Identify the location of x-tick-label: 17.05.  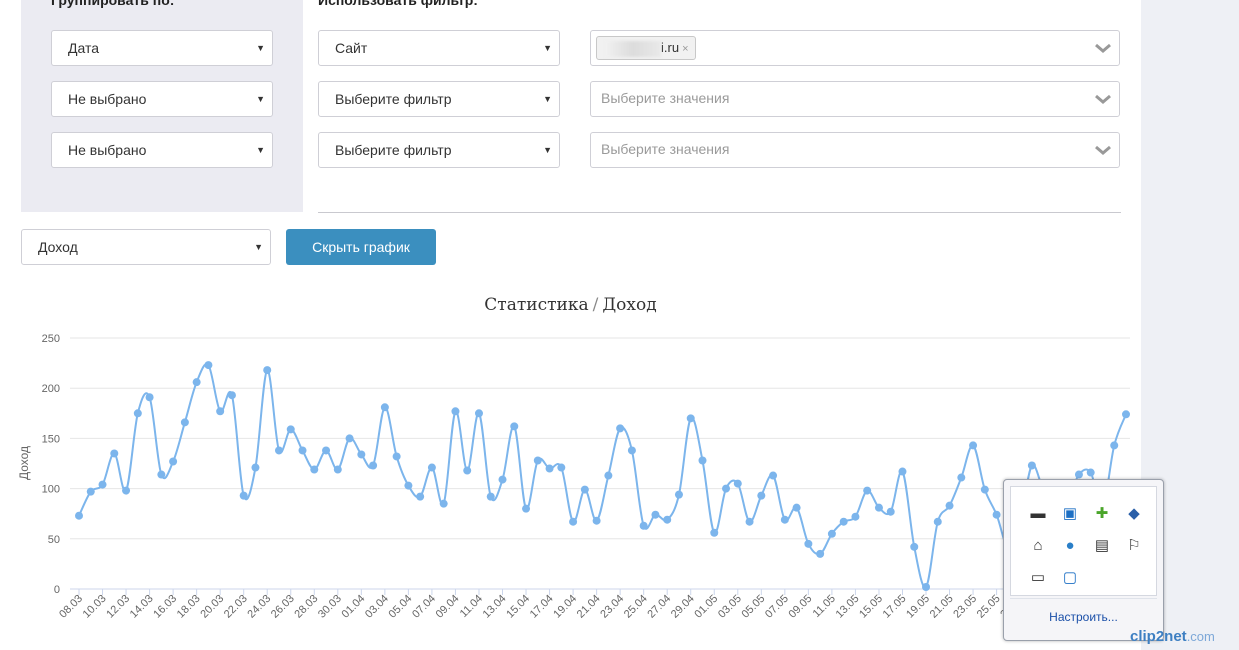
(895, 607).